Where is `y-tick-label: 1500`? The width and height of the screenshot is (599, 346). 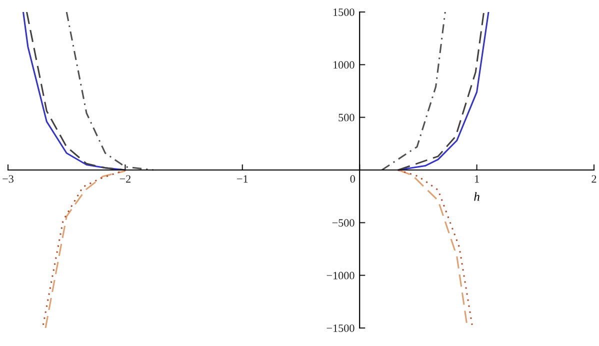 y-tick-label: 1500 is located at coordinates (343, 12).